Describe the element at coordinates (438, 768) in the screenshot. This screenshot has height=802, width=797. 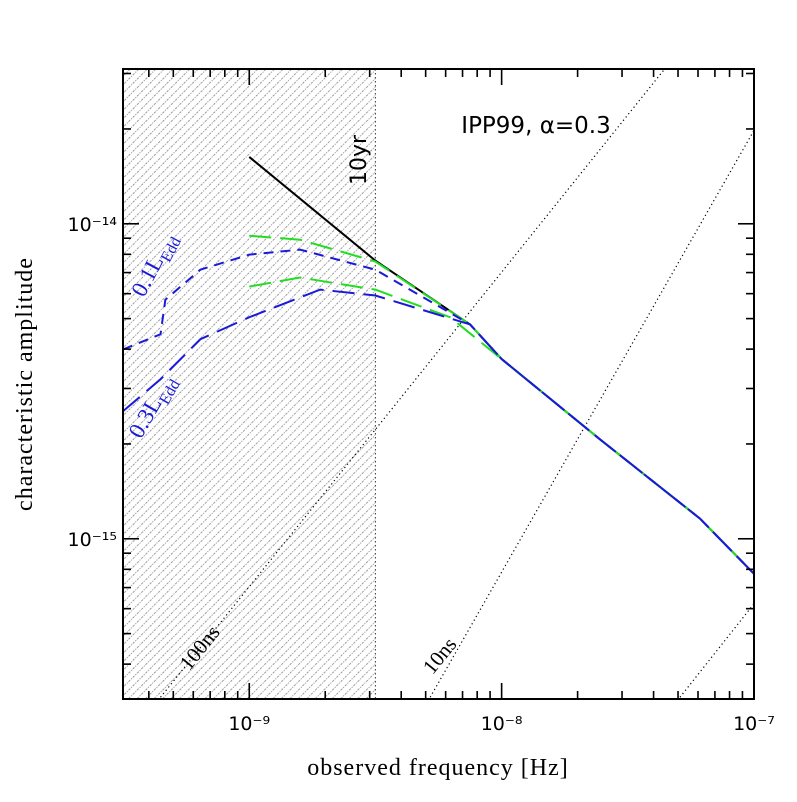
I see `x-axis-label: observed frequency [Hz]` at that location.